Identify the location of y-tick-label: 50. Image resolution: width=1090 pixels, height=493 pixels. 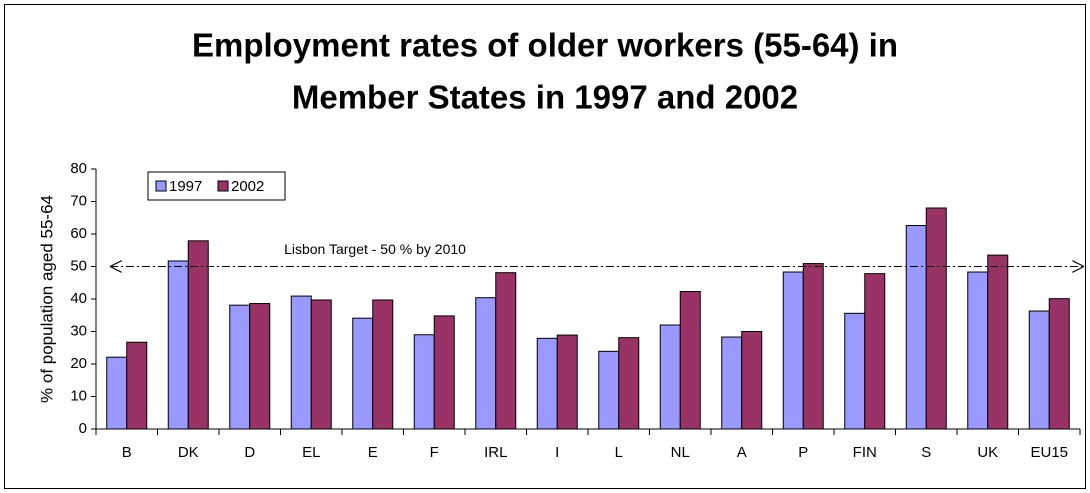
(78, 265).